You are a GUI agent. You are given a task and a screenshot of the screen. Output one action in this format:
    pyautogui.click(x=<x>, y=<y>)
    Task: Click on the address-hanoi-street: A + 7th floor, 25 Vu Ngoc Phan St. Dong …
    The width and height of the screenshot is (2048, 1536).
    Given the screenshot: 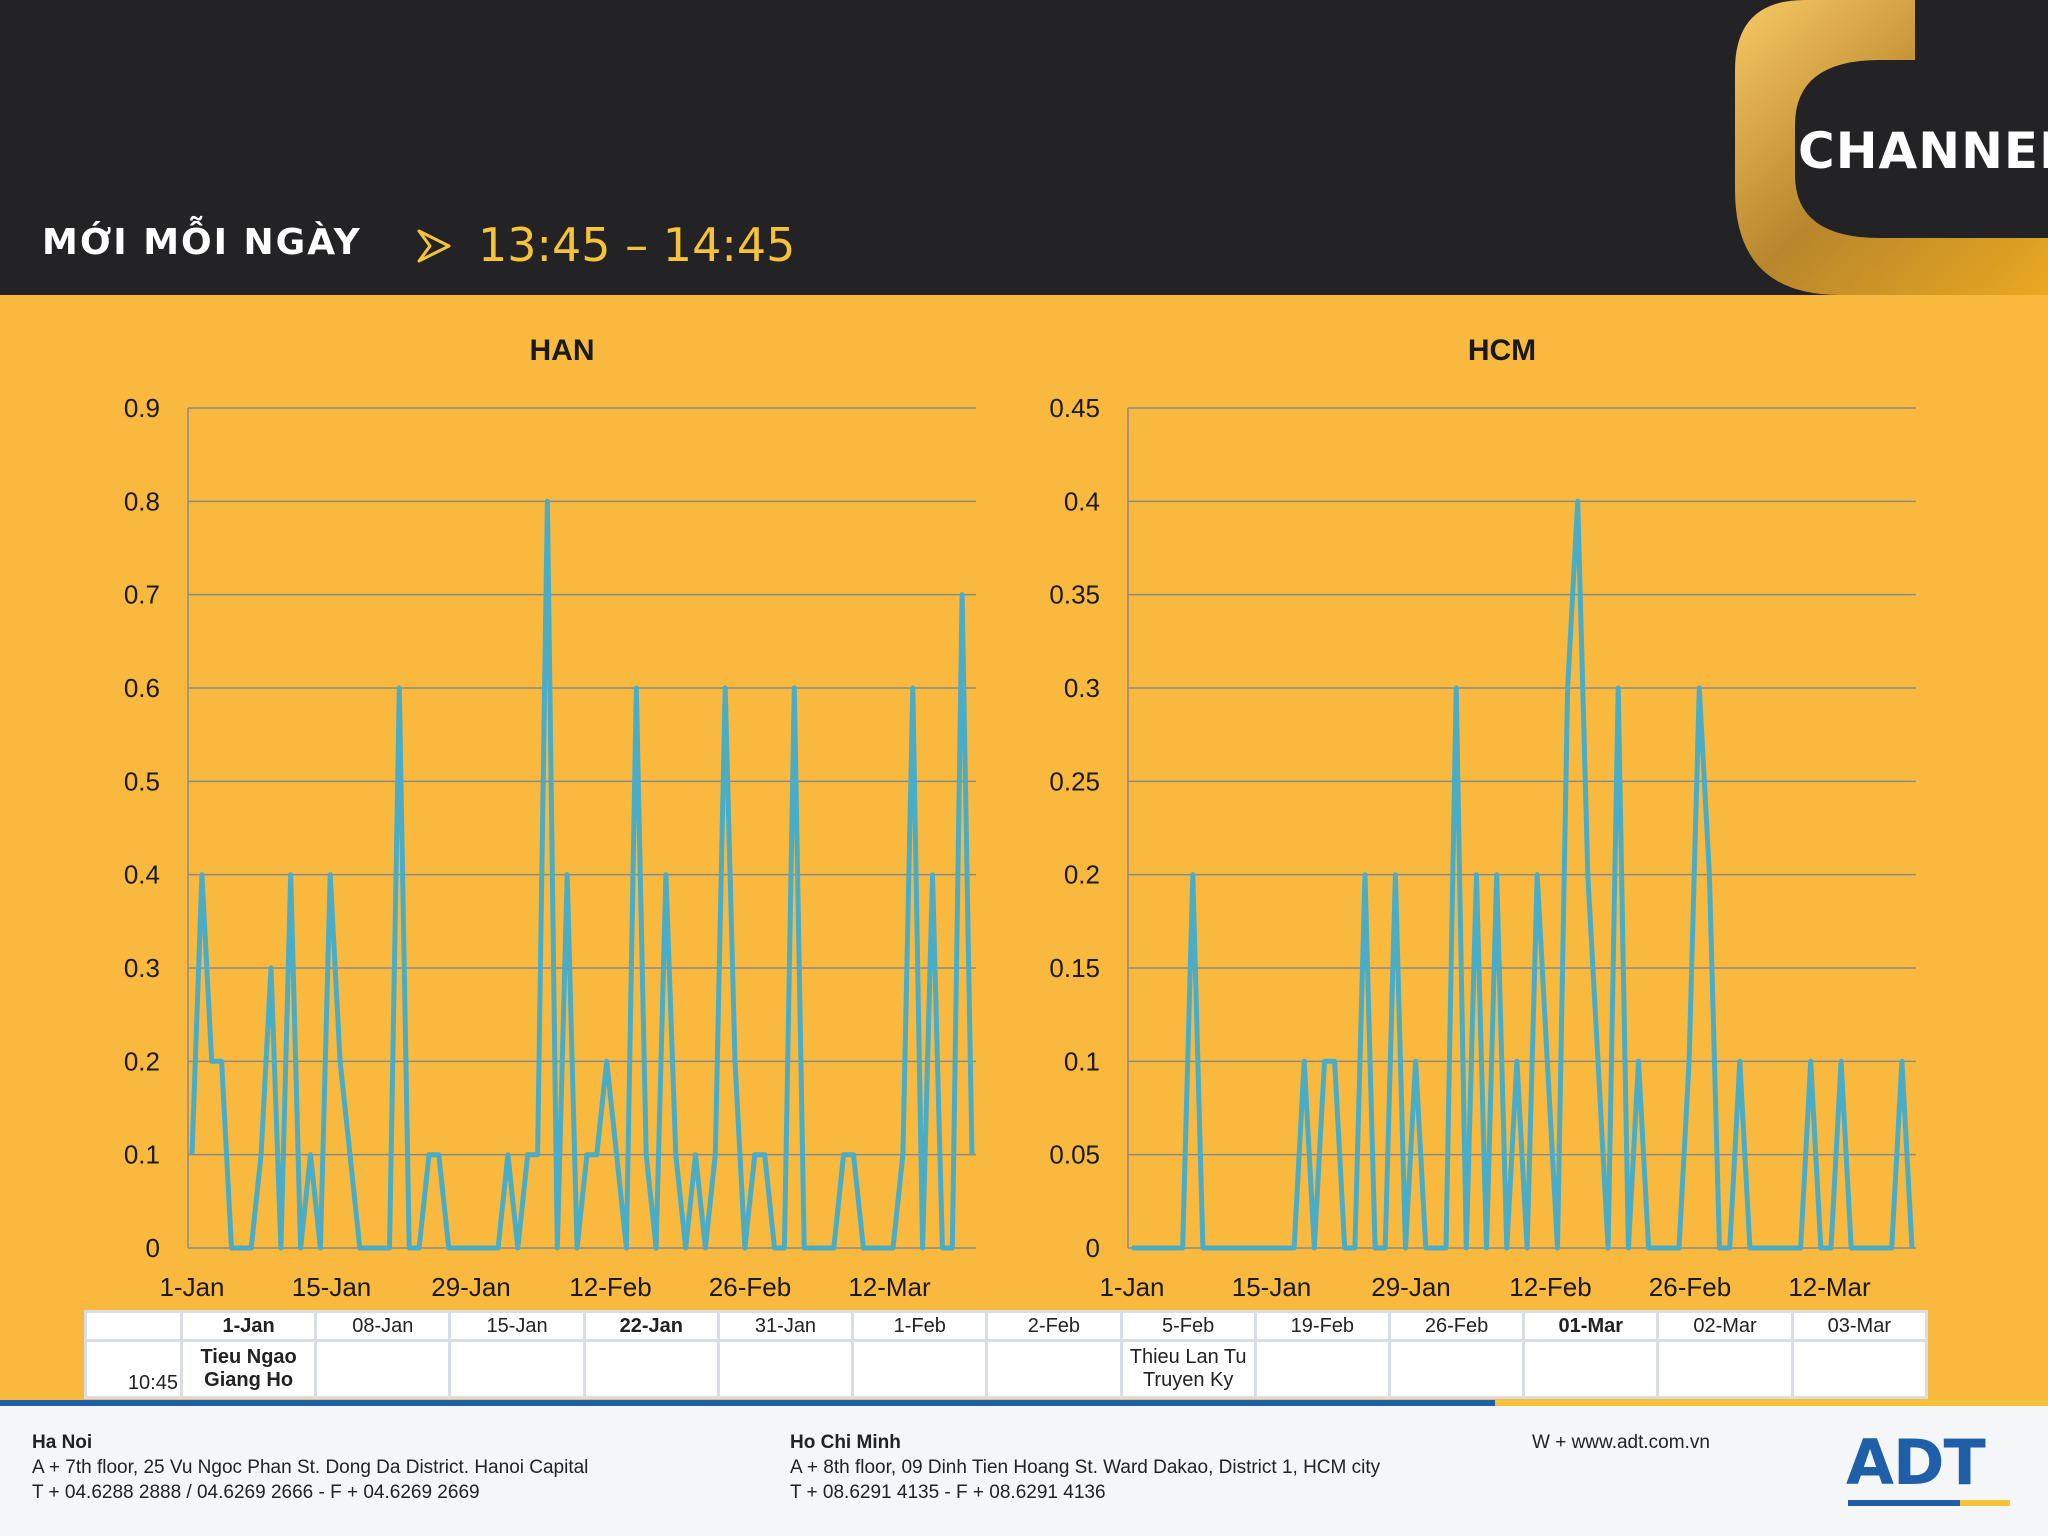 What is the action you would take?
    pyautogui.click(x=310, y=1467)
    